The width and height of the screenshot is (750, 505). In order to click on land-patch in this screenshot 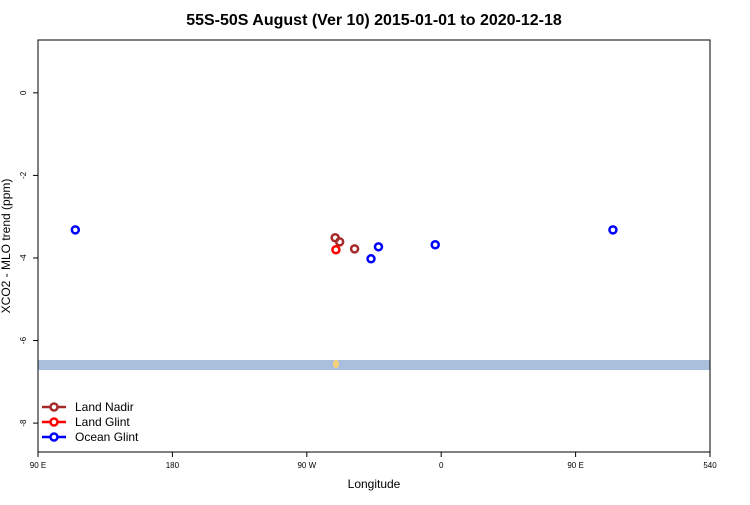, I will do `click(336, 364)`.